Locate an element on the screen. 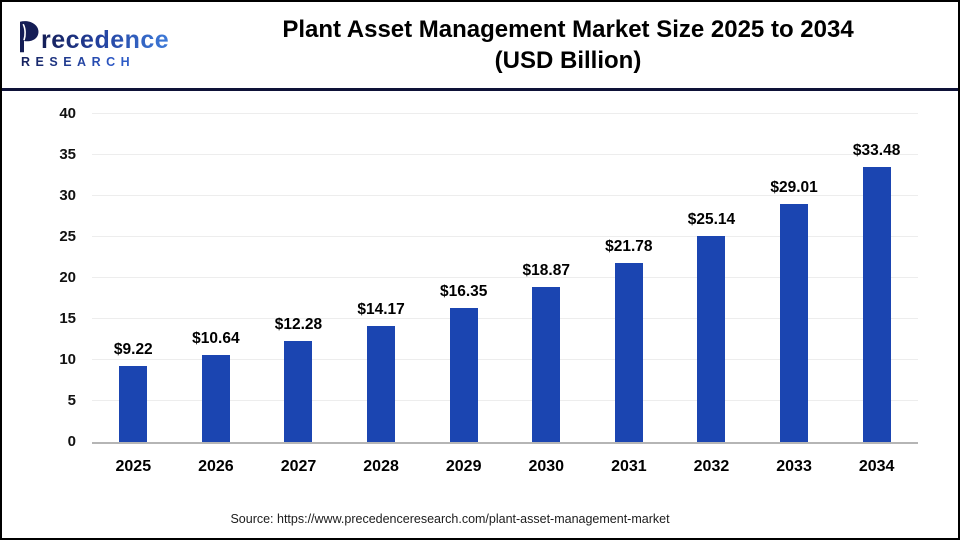 Image resolution: width=960 pixels, height=540 pixels. bar-column-2033: $29.01 is located at coordinates (794, 278).